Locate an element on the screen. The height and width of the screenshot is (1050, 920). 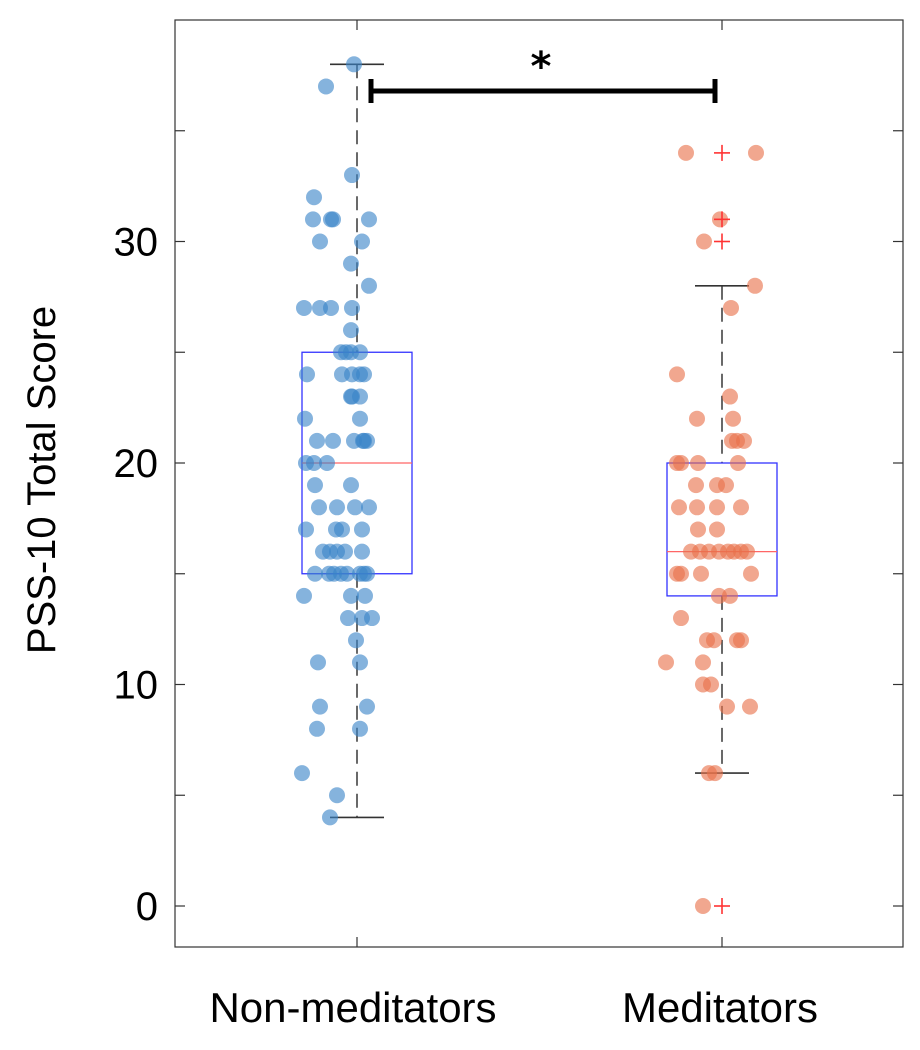
outliers-layer is located at coordinates (722, 529).